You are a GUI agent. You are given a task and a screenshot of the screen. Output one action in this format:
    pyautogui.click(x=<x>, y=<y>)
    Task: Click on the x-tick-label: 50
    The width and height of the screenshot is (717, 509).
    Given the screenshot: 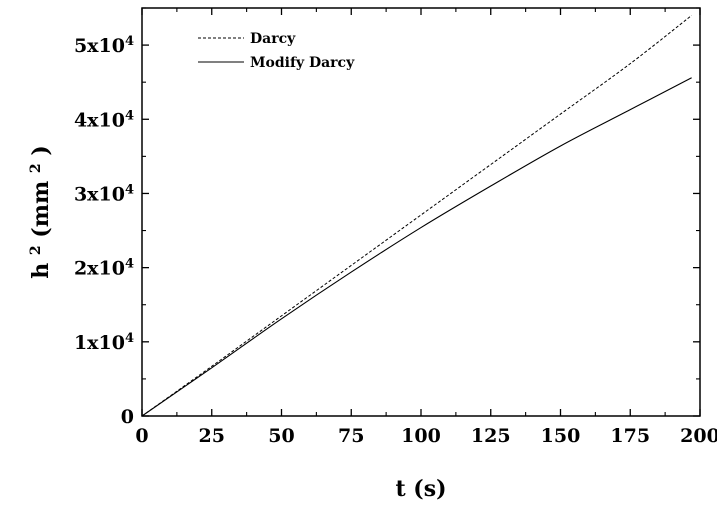 What is the action you would take?
    pyautogui.click(x=281, y=436)
    